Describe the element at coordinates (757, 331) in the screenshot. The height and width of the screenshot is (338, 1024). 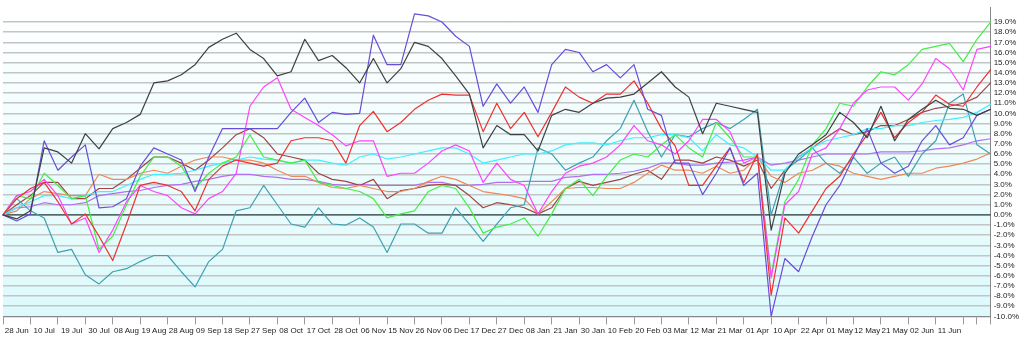
I see `x-tick-label: 01 Apr` at that location.